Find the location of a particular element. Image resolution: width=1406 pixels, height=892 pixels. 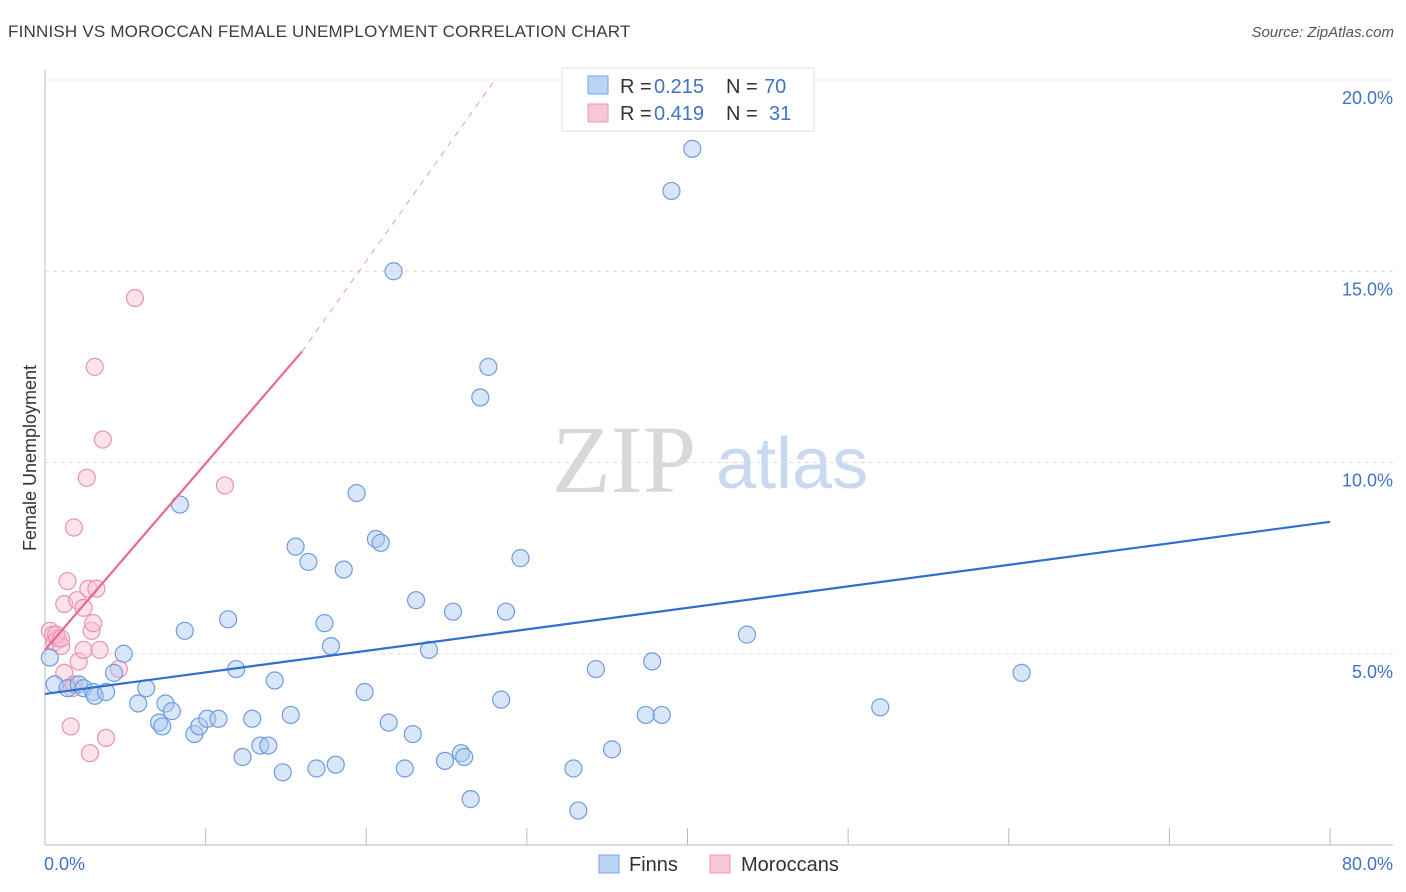

watermark-atlas: atlas is located at coordinates (792, 464).